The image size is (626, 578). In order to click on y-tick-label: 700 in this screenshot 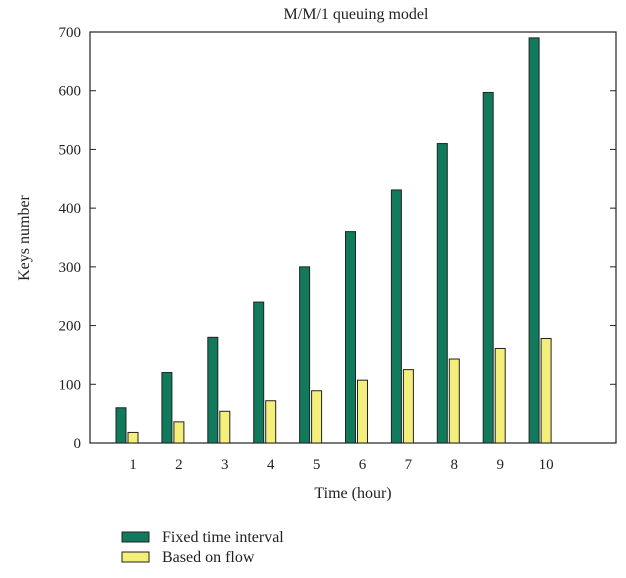, I will do `click(70, 33)`.